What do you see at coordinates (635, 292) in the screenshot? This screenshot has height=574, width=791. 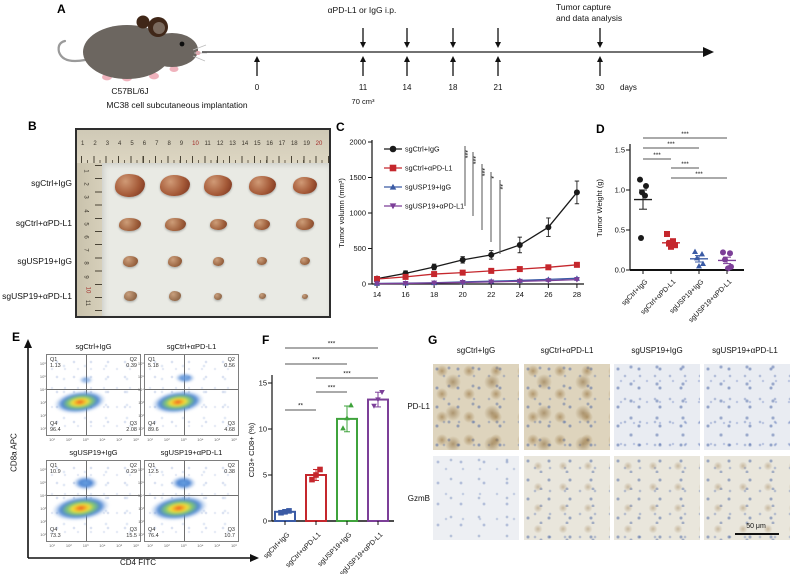 I see `x-category-label: sgCtrl+IgG` at bounding box center [635, 292].